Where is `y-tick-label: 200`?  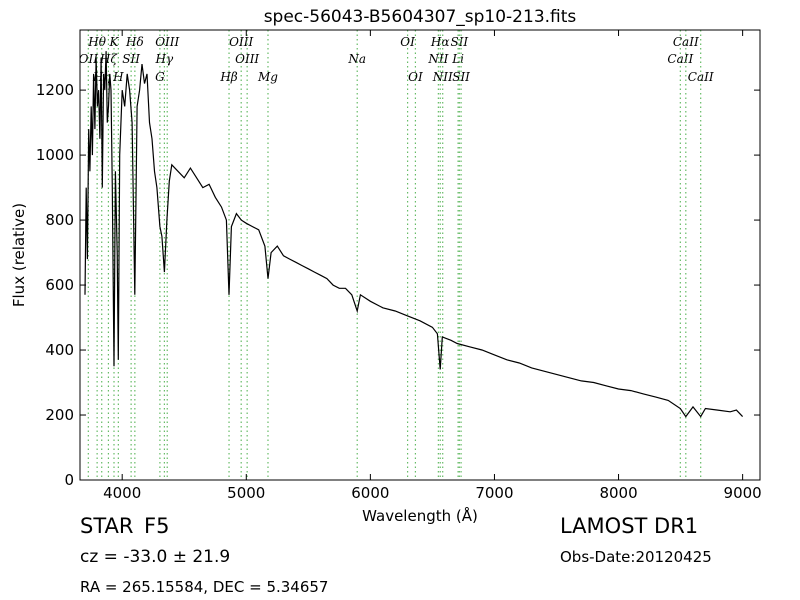
y-tick-label: 200 is located at coordinates (59, 415).